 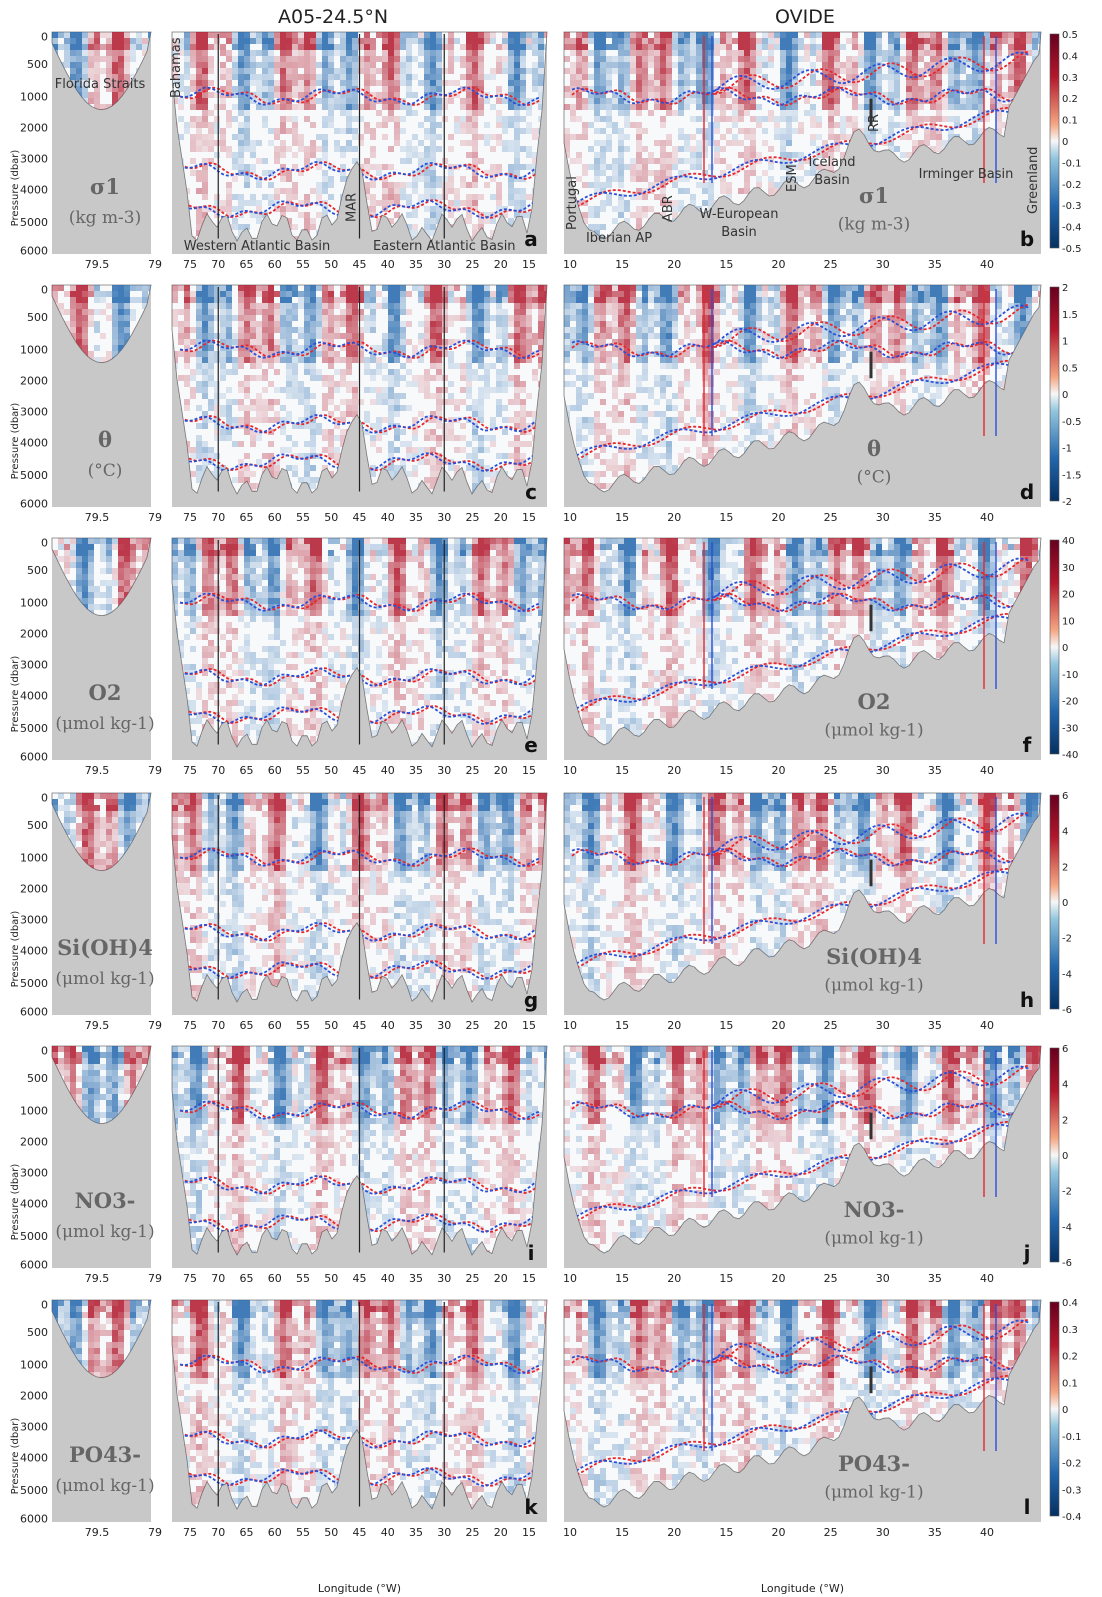 What do you see at coordinates (831, 162) in the screenshot?
I see `annotation-iceland: Iceland` at bounding box center [831, 162].